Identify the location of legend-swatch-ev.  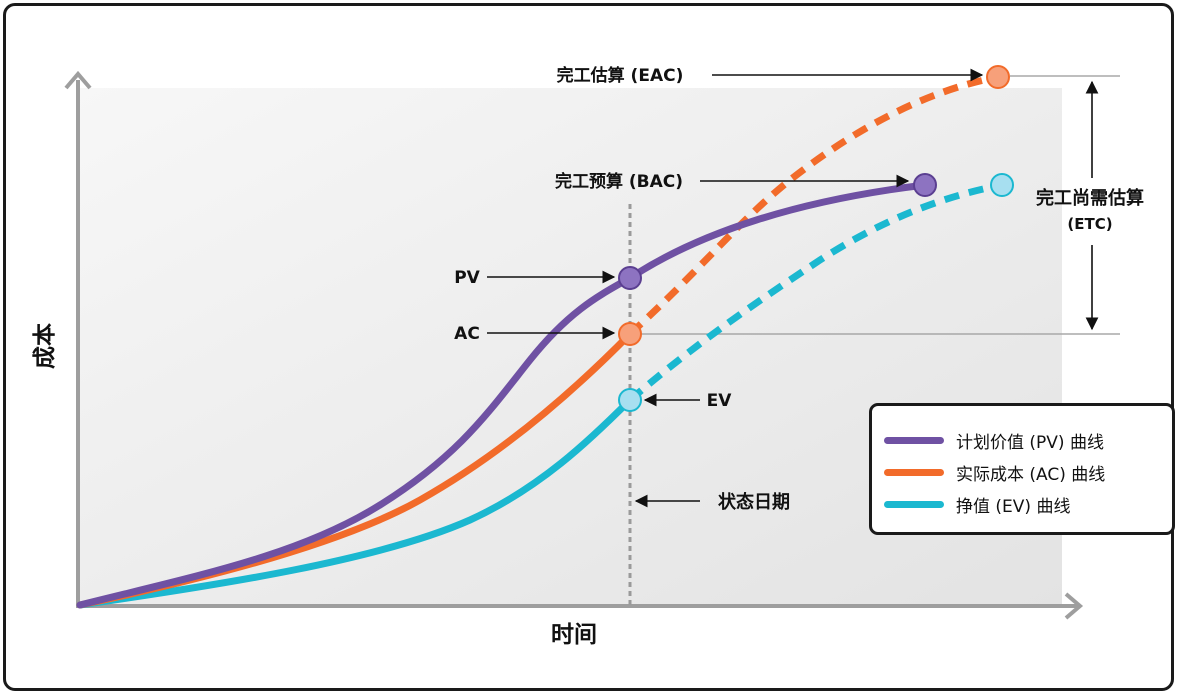
(914, 504).